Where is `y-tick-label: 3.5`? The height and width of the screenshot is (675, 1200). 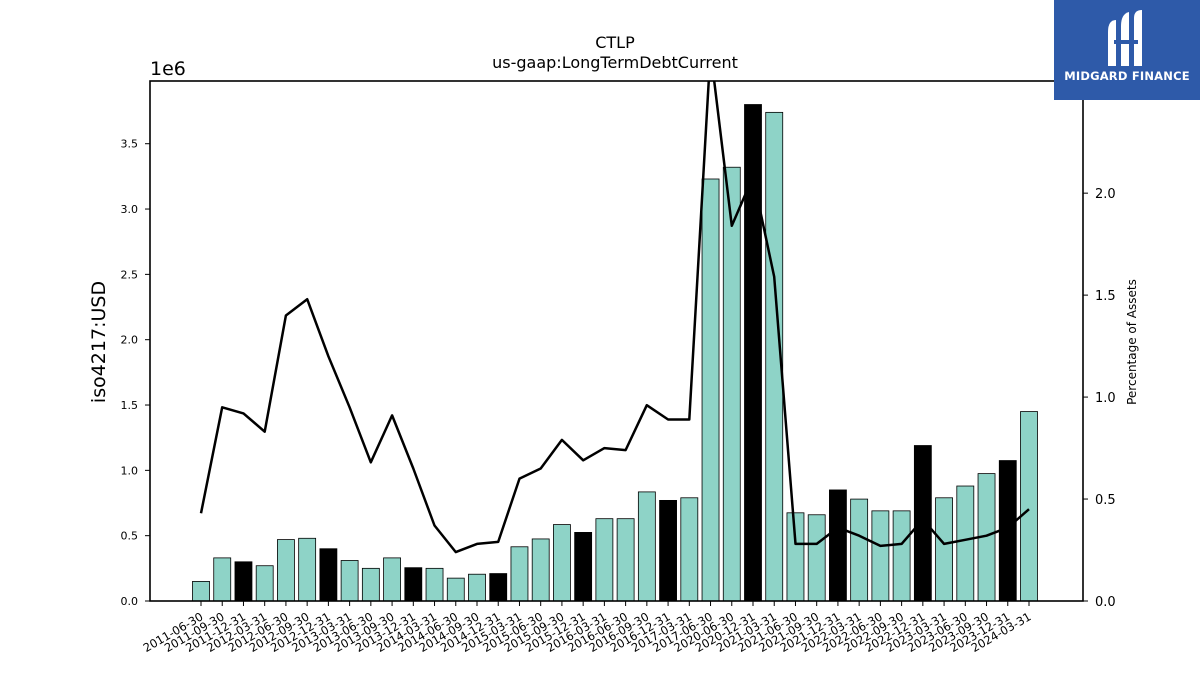
y-tick-label: 3.5 is located at coordinates (130, 144).